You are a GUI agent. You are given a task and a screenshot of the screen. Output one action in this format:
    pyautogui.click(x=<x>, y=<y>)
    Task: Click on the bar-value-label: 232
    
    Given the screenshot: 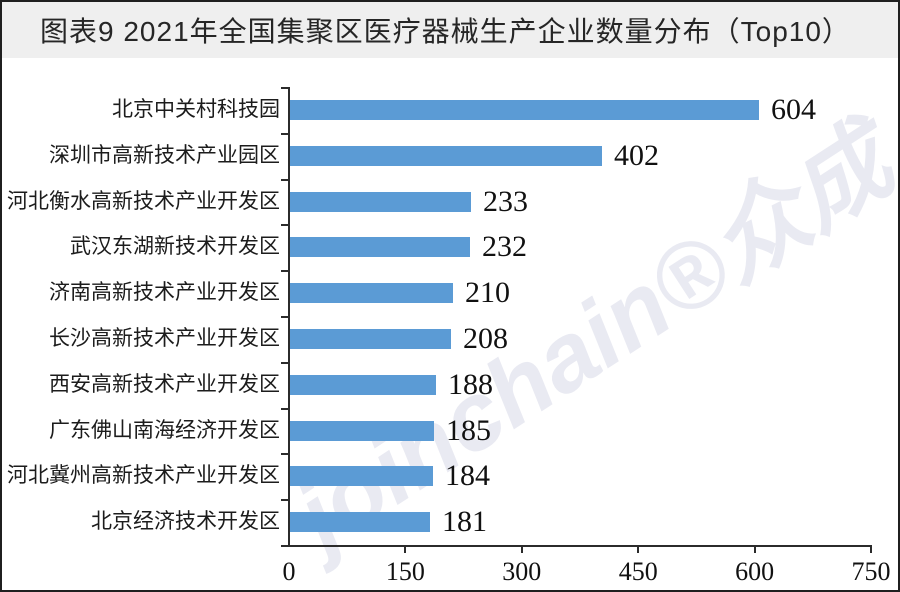 What is the action you would take?
    pyautogui.click(x=504, y=247)
    